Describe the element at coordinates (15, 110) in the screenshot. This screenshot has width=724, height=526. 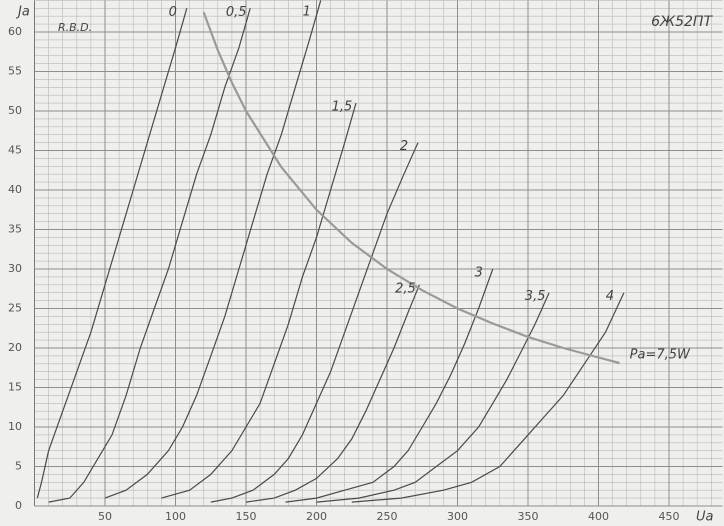
I see `y-tick-label: 50` at that location.